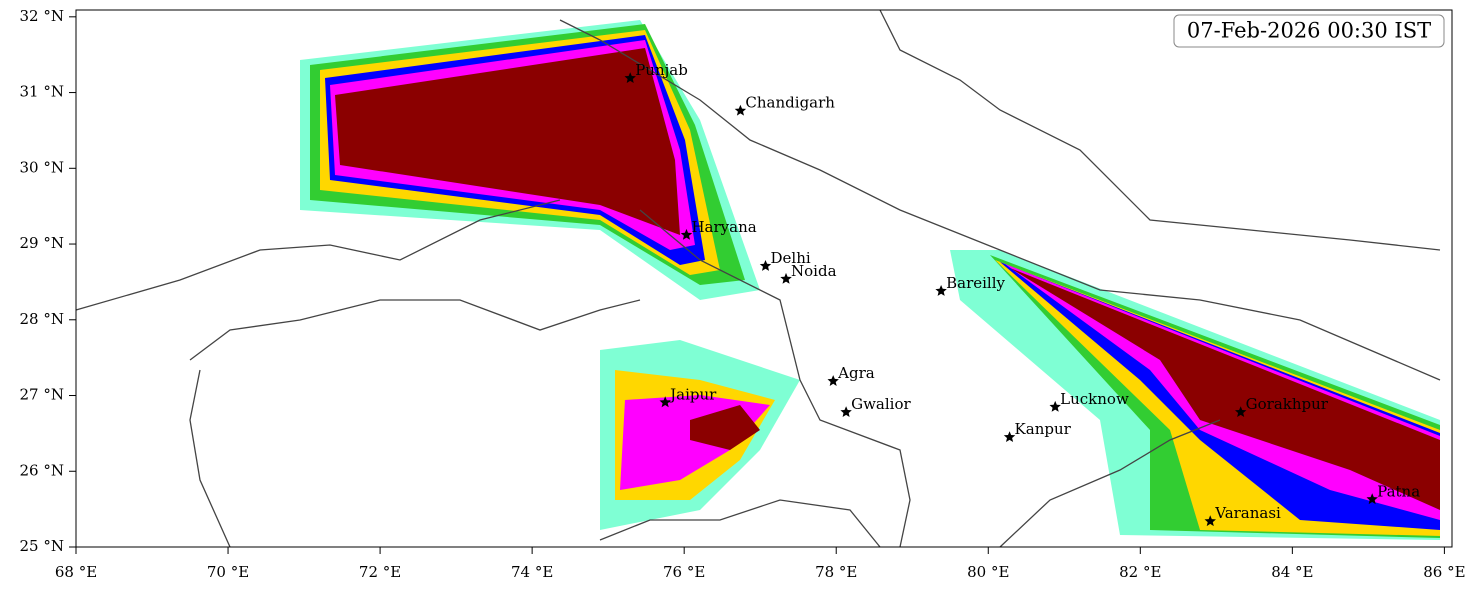 This screenshot has height=595, width=1471. What do you see at coordinates (532, 572) in the screenshot?
I see `x-tick-label: 74 °E` at bounding box center [532, 572].